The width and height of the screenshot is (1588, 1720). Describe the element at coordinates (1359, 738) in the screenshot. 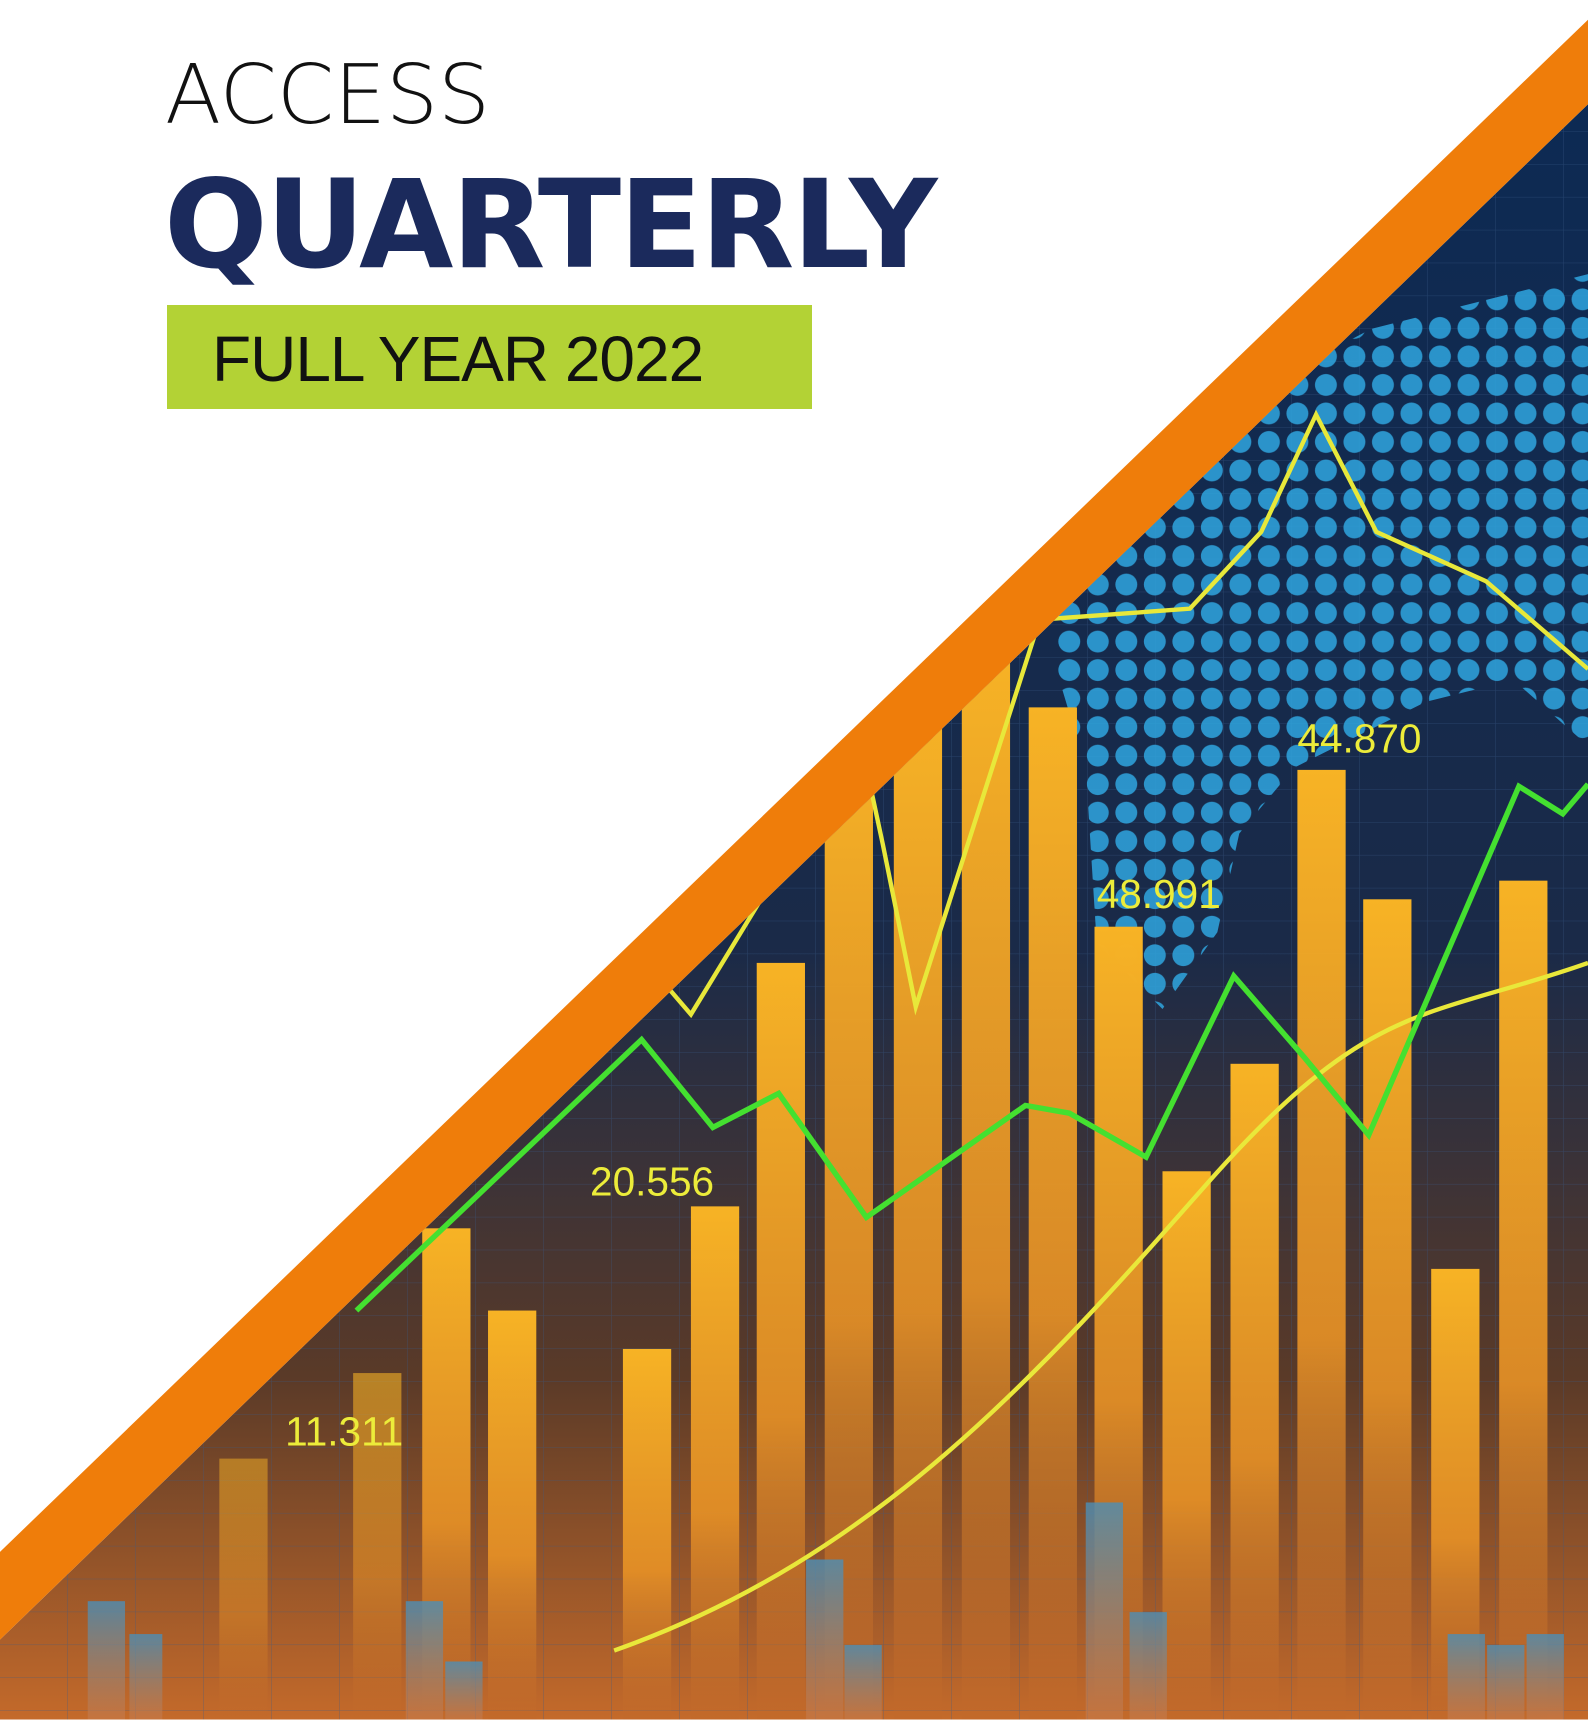

I see `figure-label: 44.870` at that location.